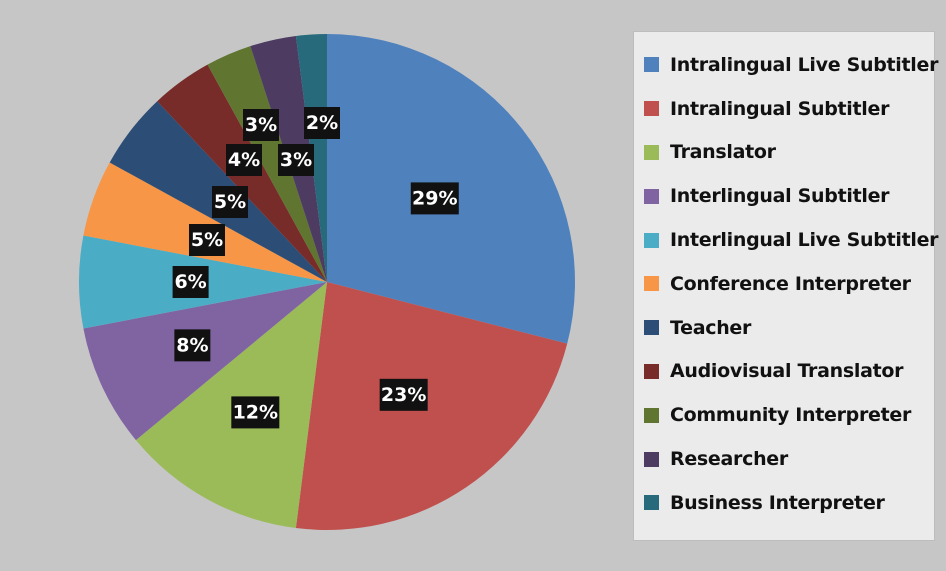 The width and height of the screenshot is (946, 571). I want to click on svg-text: 29%, so click(434, 198).